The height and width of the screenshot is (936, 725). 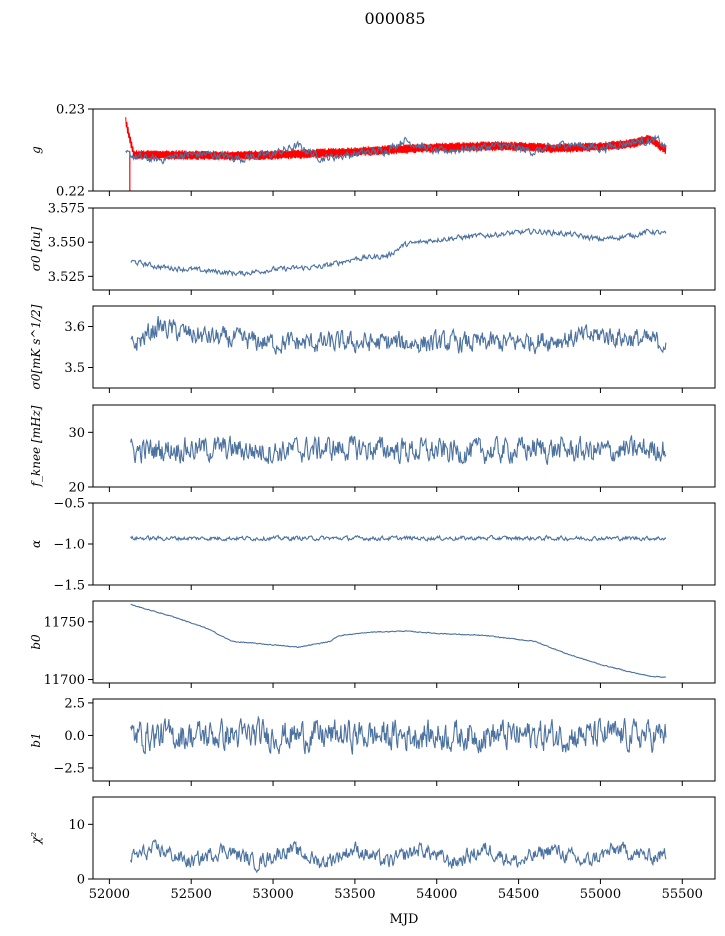 I want to click on y-tick-label: 3.5, so click(x=74, y=368).